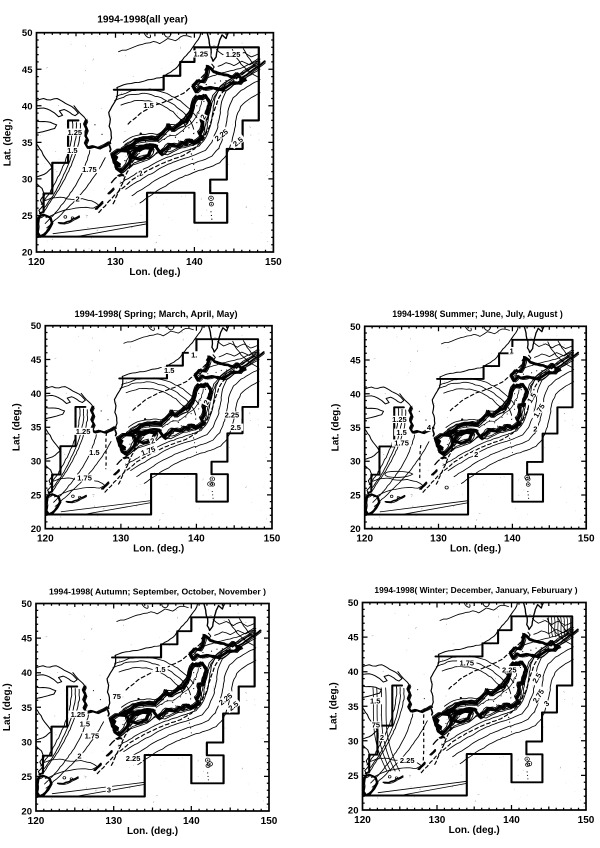  I want to click on svg-text: 4, so click(429, 427).